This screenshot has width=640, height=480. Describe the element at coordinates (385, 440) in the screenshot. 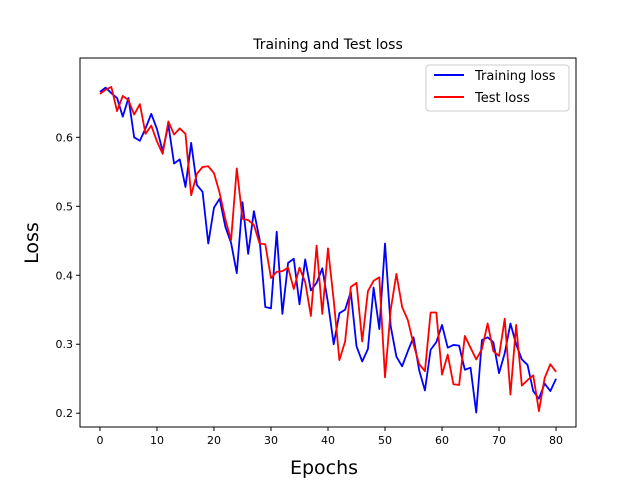

I see `x-tick-label: 50` at that location.